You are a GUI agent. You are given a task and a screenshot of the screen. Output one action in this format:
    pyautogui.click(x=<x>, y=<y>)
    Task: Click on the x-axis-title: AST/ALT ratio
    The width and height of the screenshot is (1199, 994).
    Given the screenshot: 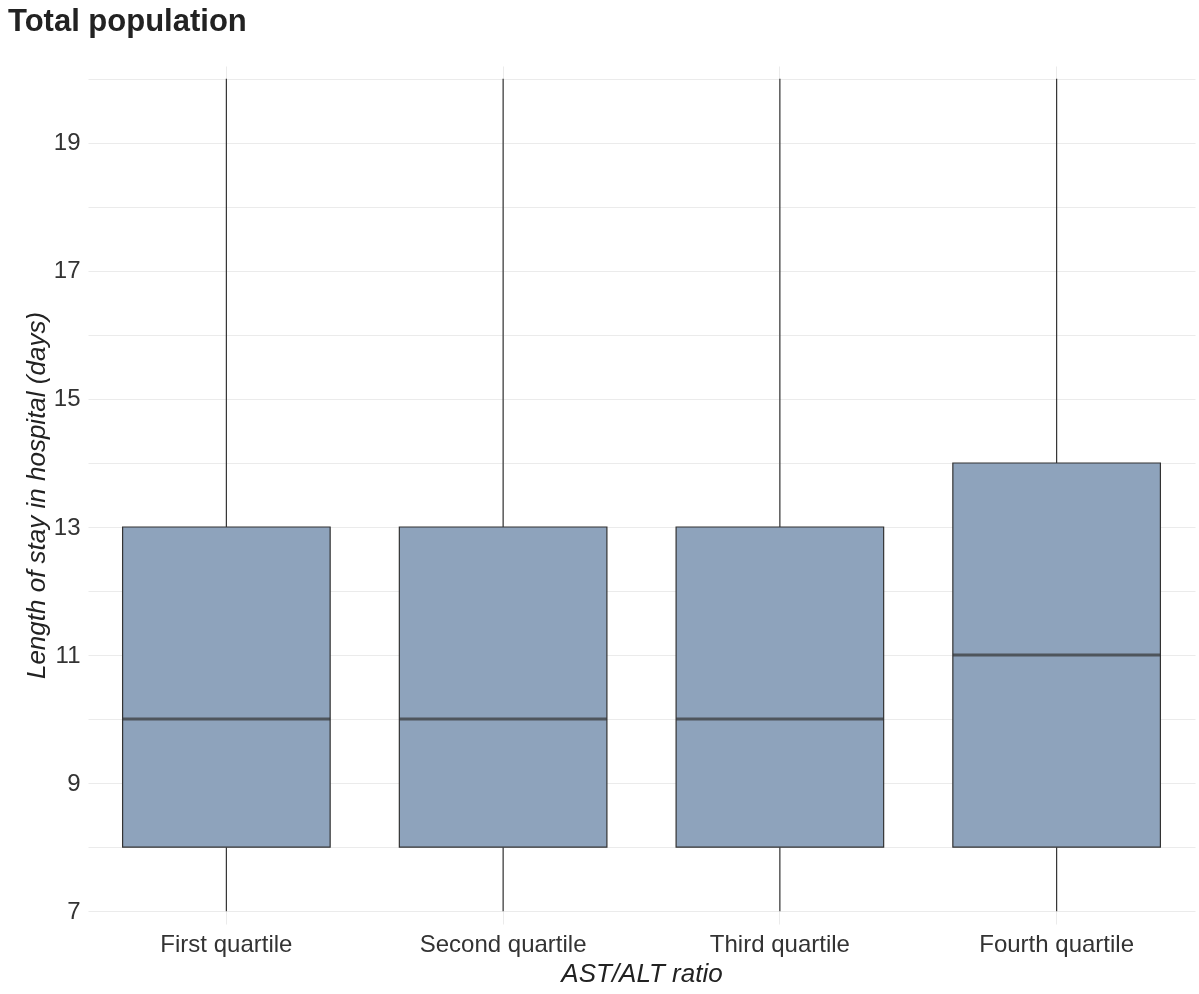 What is the action you would take?
    pyautogui.click(x=641, y=972)
    